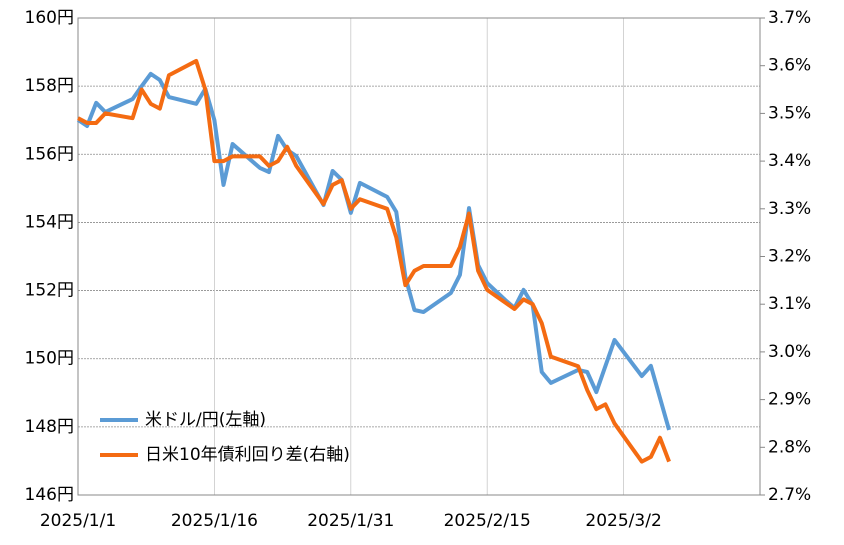 This screenshot has width=844, height=545. Describe the element at coordinates (789, 495) in the screenshot. I see `y2-tick-label: 2.7%` at that location.